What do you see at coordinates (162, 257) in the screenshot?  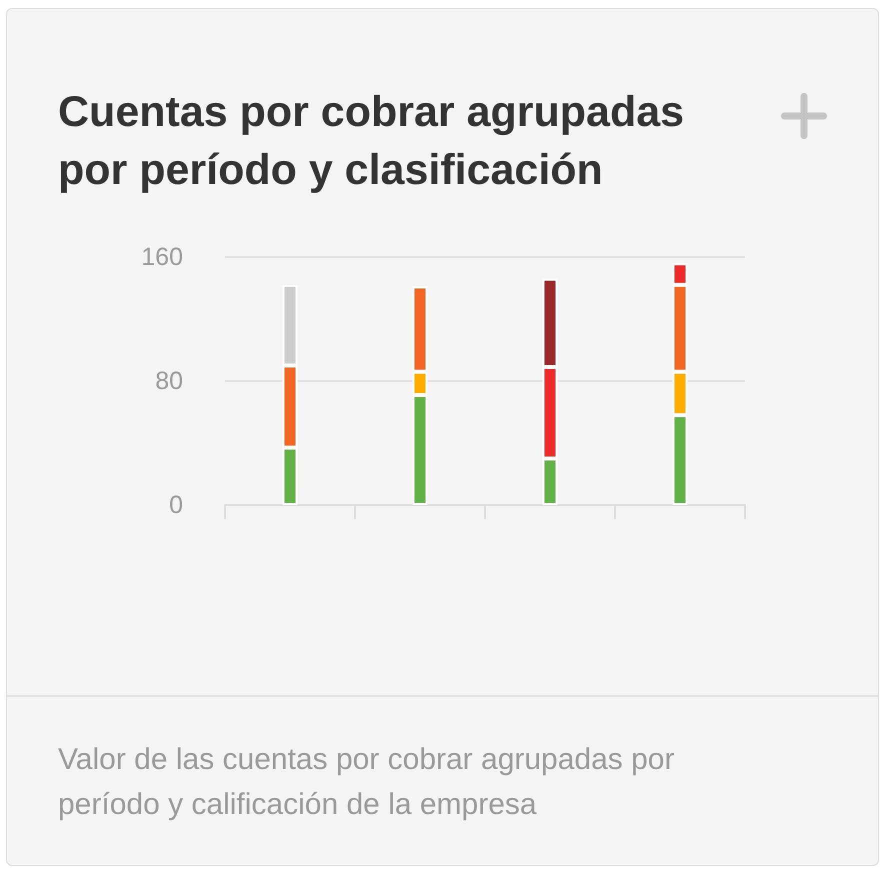 I see `y-tick-label: 160` at bounding box center [162, 257].